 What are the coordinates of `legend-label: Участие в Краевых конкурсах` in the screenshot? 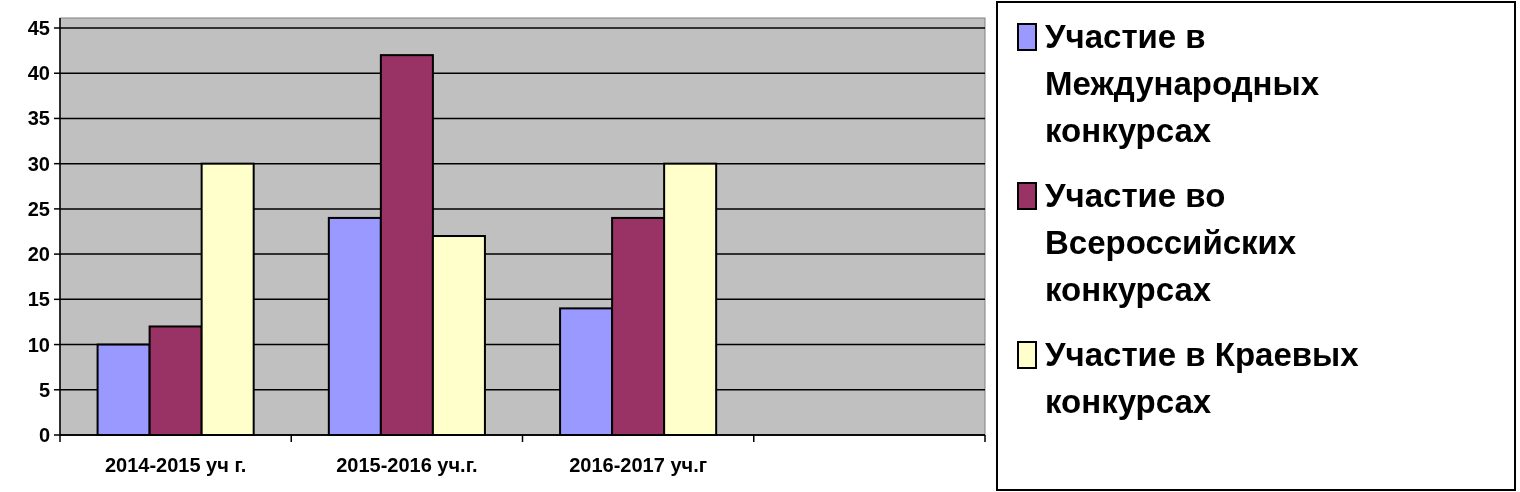 It's located at (1202, 378).